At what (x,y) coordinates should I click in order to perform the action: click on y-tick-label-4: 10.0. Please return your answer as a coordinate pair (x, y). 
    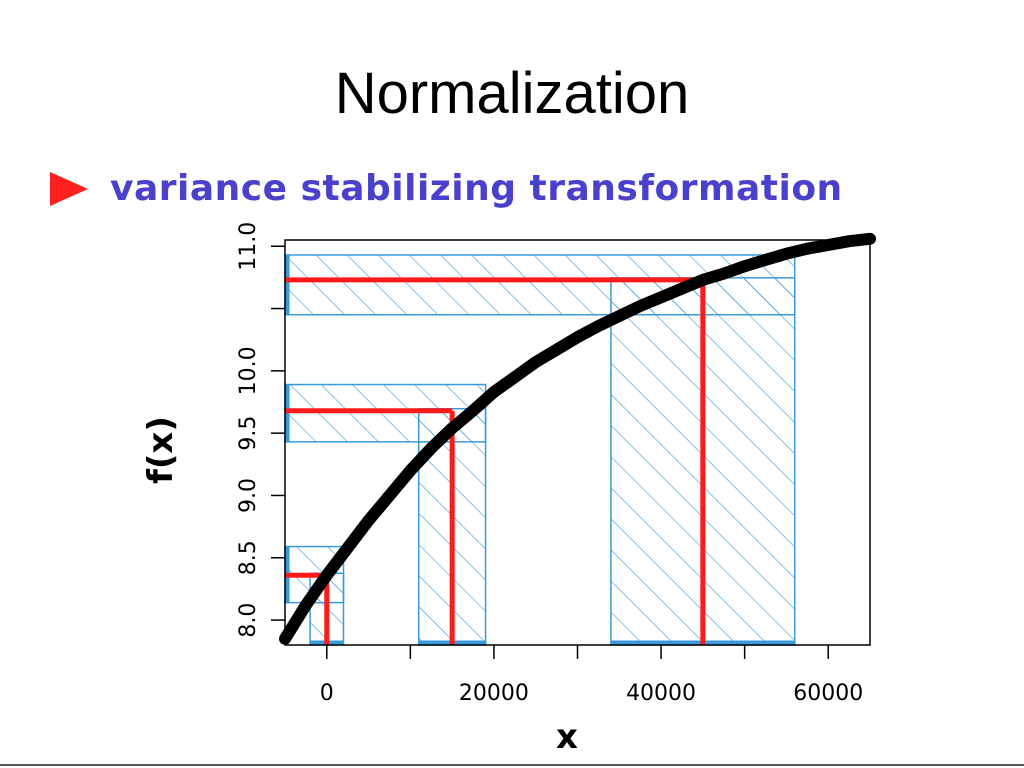
    Looking at the image, I should click on (248, 370).